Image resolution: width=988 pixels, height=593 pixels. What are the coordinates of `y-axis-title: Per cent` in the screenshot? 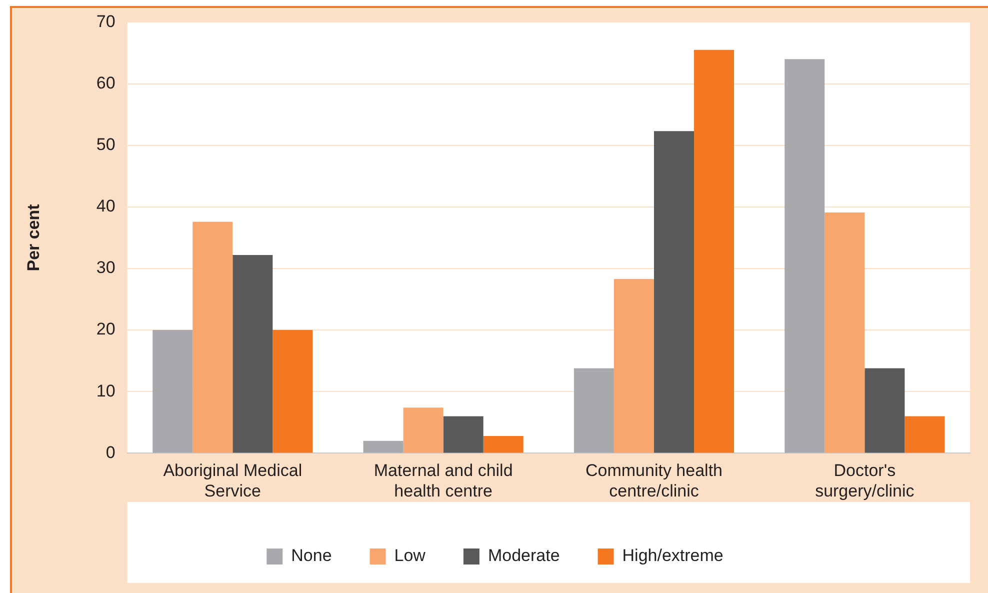 It's located at (33, 238).